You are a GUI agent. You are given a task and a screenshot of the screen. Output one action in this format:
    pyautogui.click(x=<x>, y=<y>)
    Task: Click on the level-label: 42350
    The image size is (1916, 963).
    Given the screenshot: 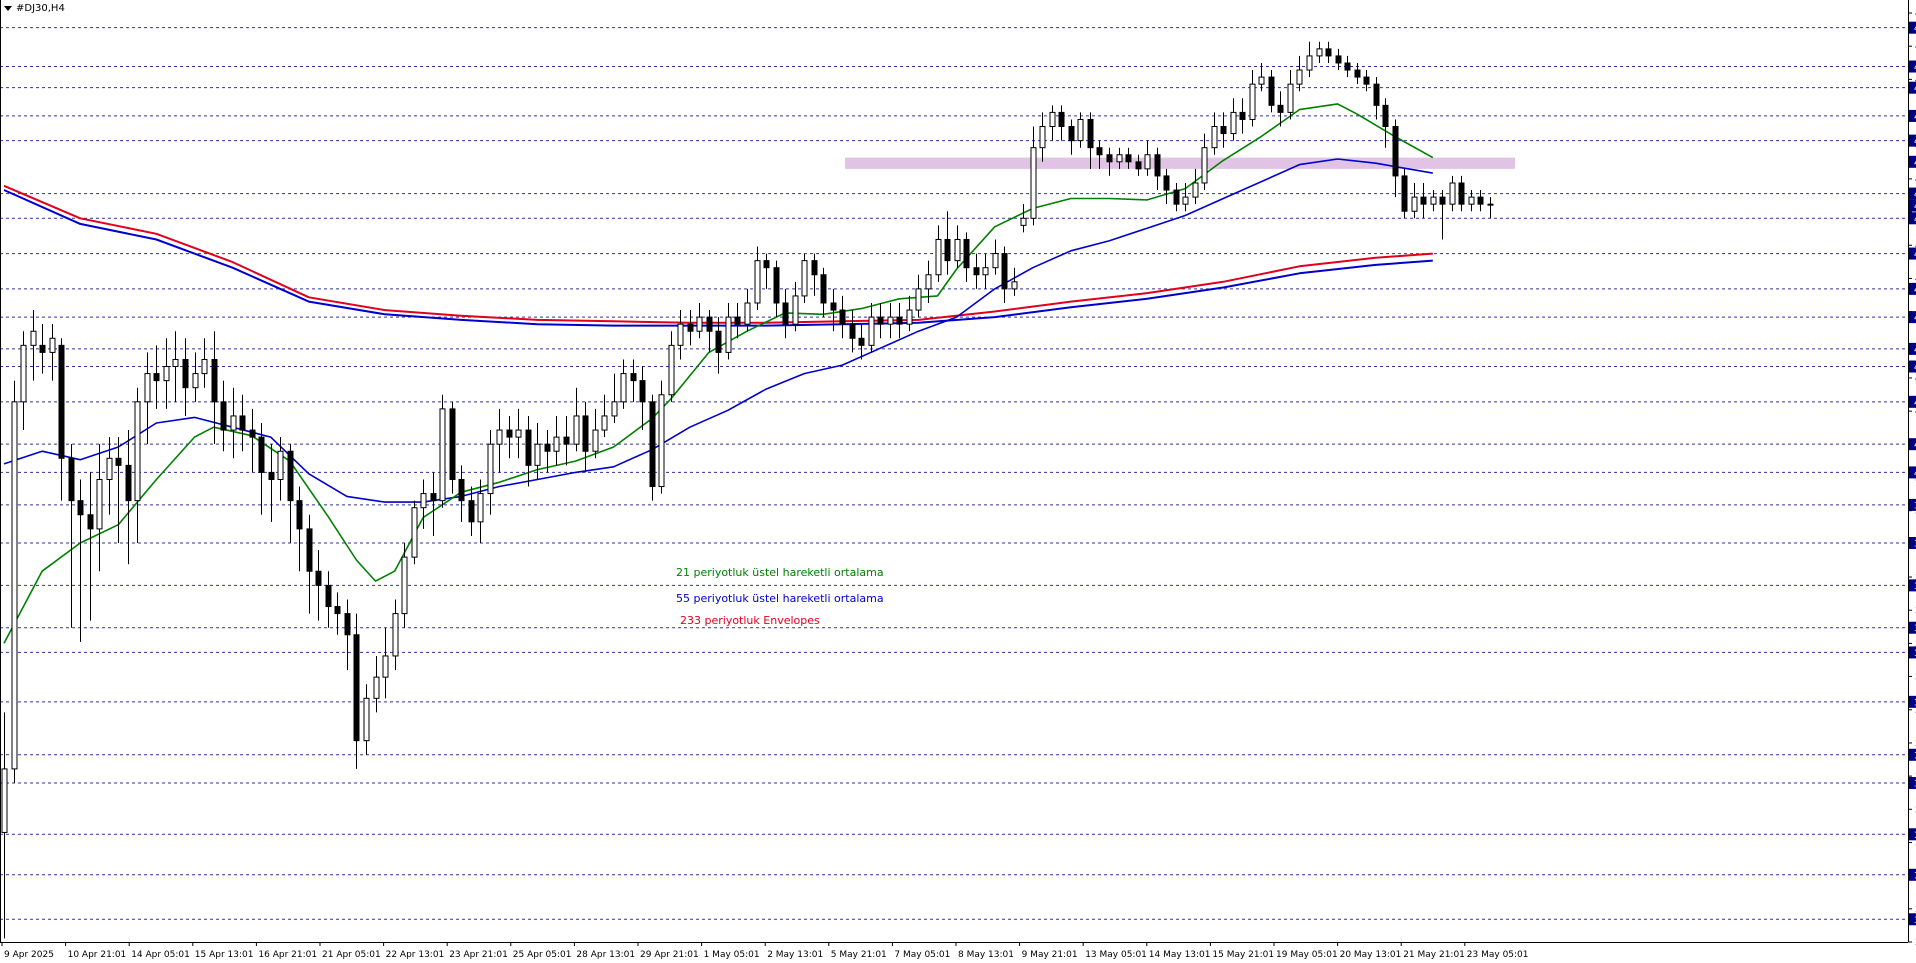 What is the action you would take?
    pyautogui.click(x=1915, y=142)
    